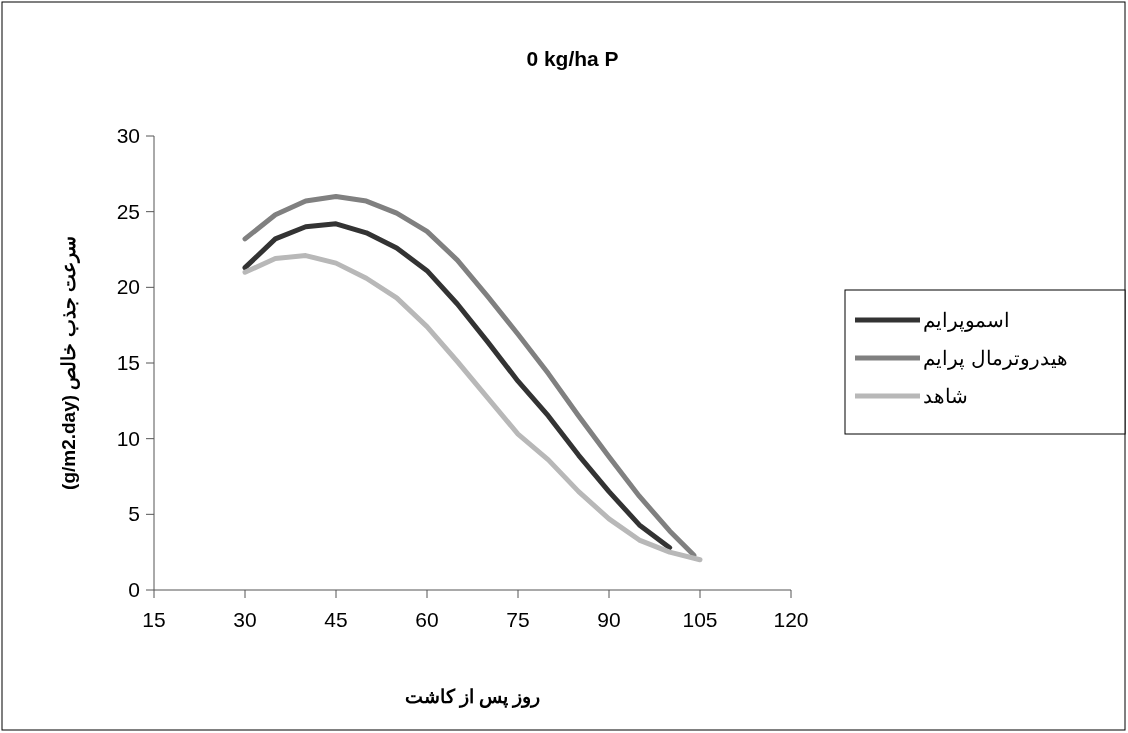  I want to click on y-tick-label: 20, so click(128, 287).